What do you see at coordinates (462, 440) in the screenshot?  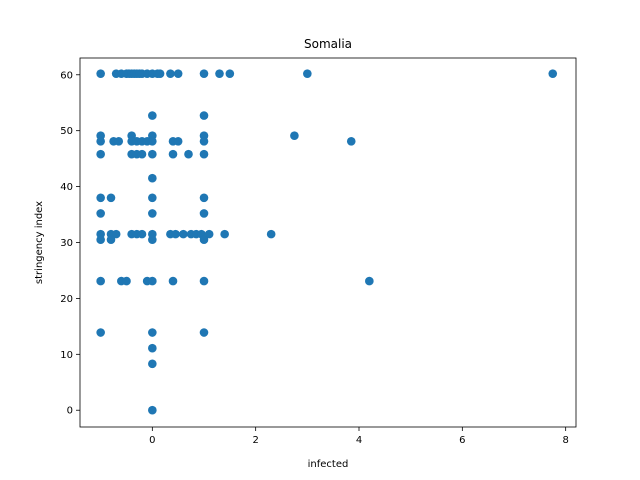 I see `x-tick-label: 6` at bounding box center [462, 440].